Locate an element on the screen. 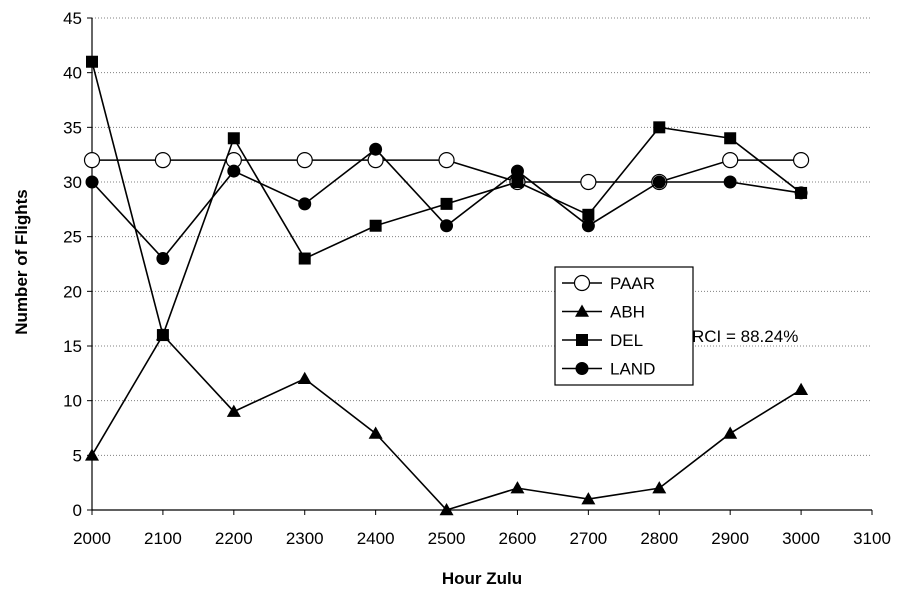 This screenshot has width=901, height=591. y-tick-label: 40 is located at coordinates (72, 73).